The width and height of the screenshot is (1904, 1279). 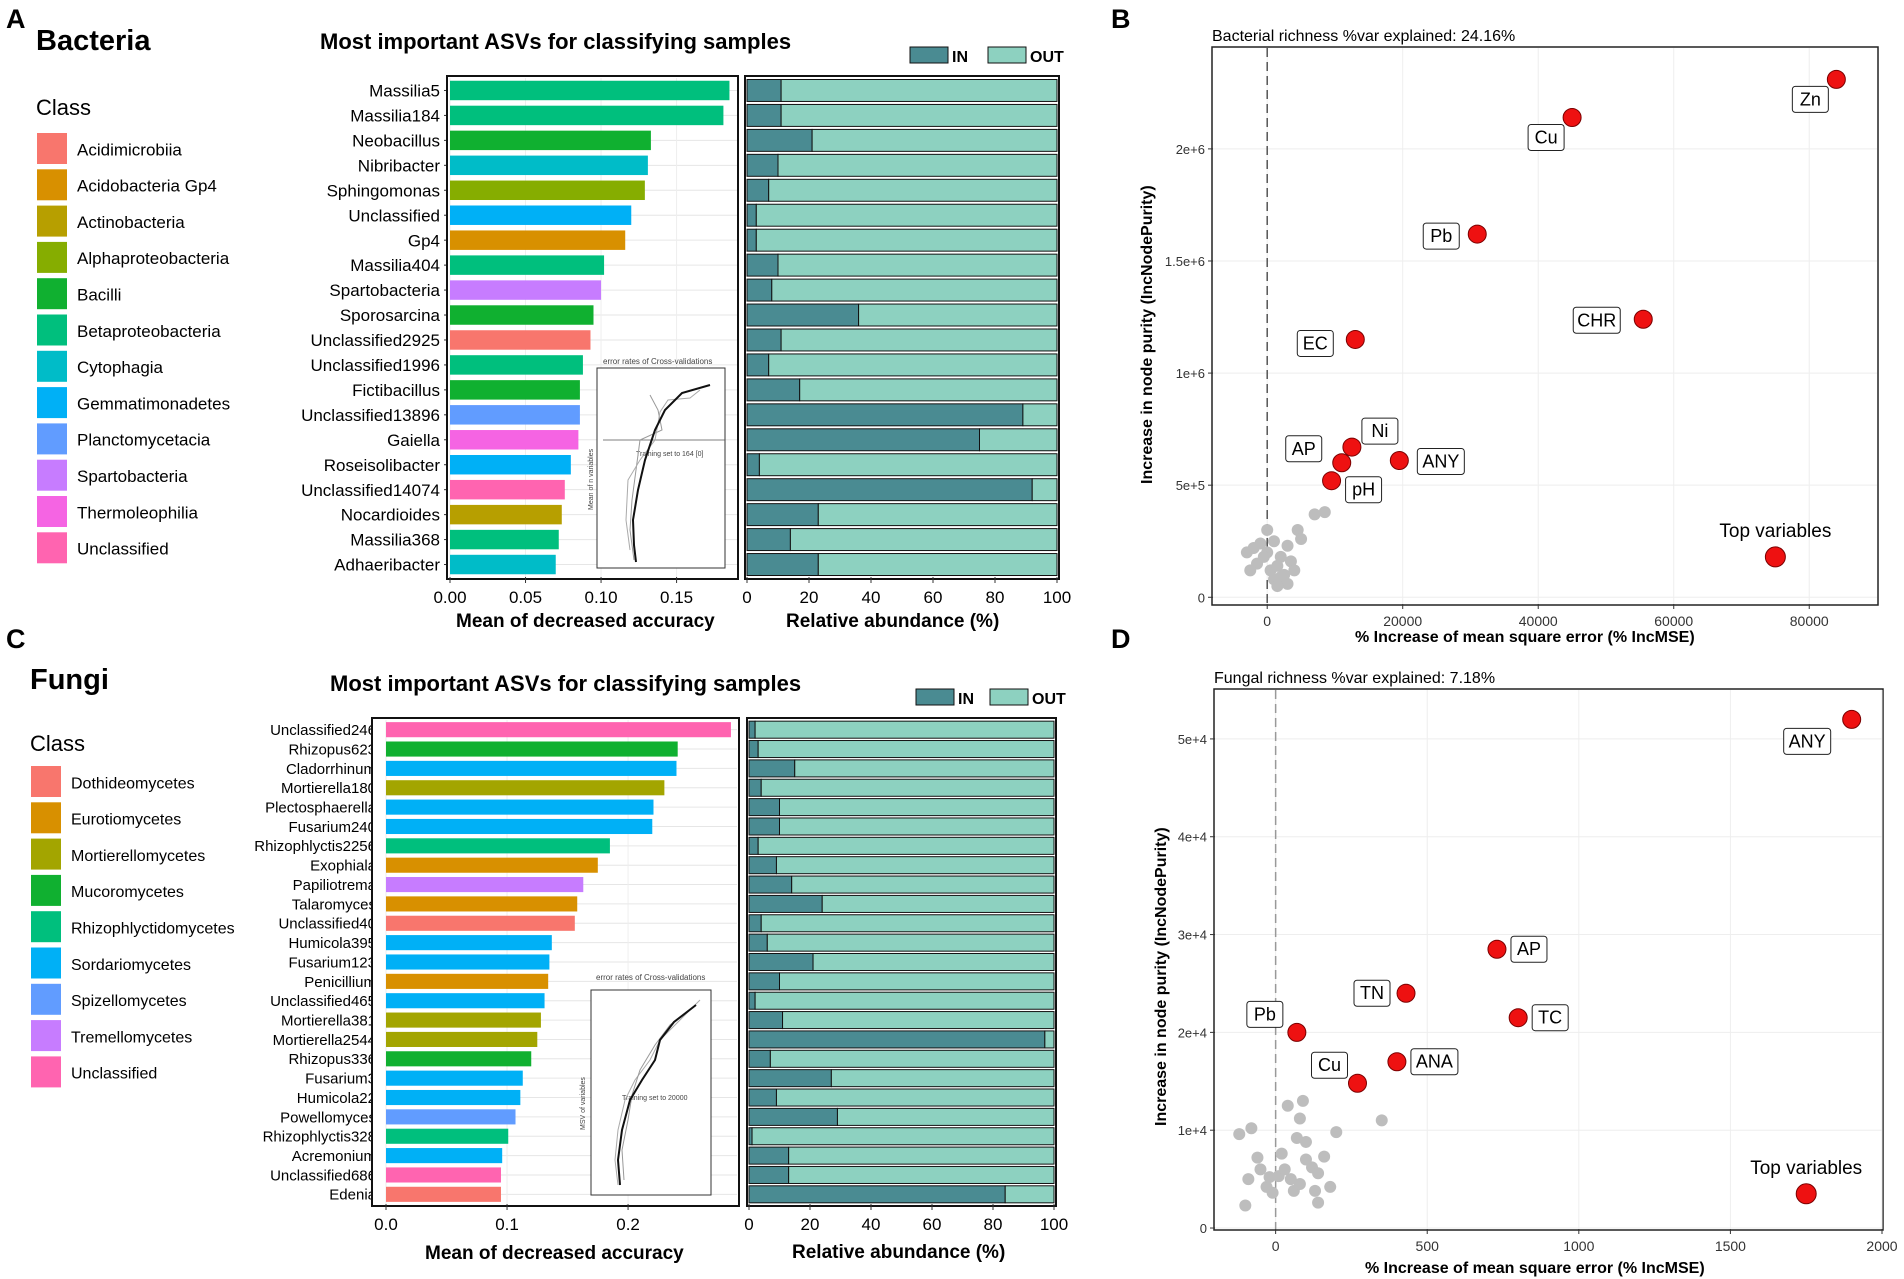 I want to click on category-label: Acremonium, so click(x=334, y=1156).